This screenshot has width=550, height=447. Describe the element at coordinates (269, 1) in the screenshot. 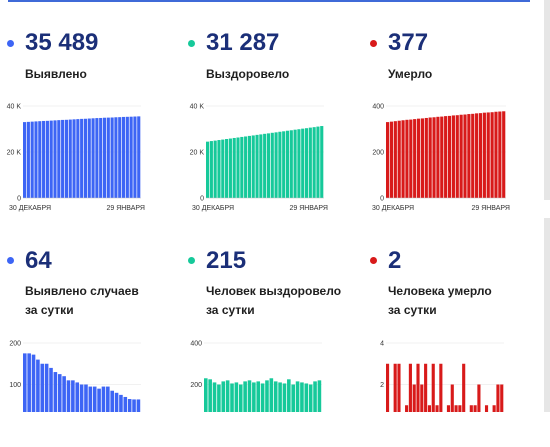

I see `top-divider-line` at that location.